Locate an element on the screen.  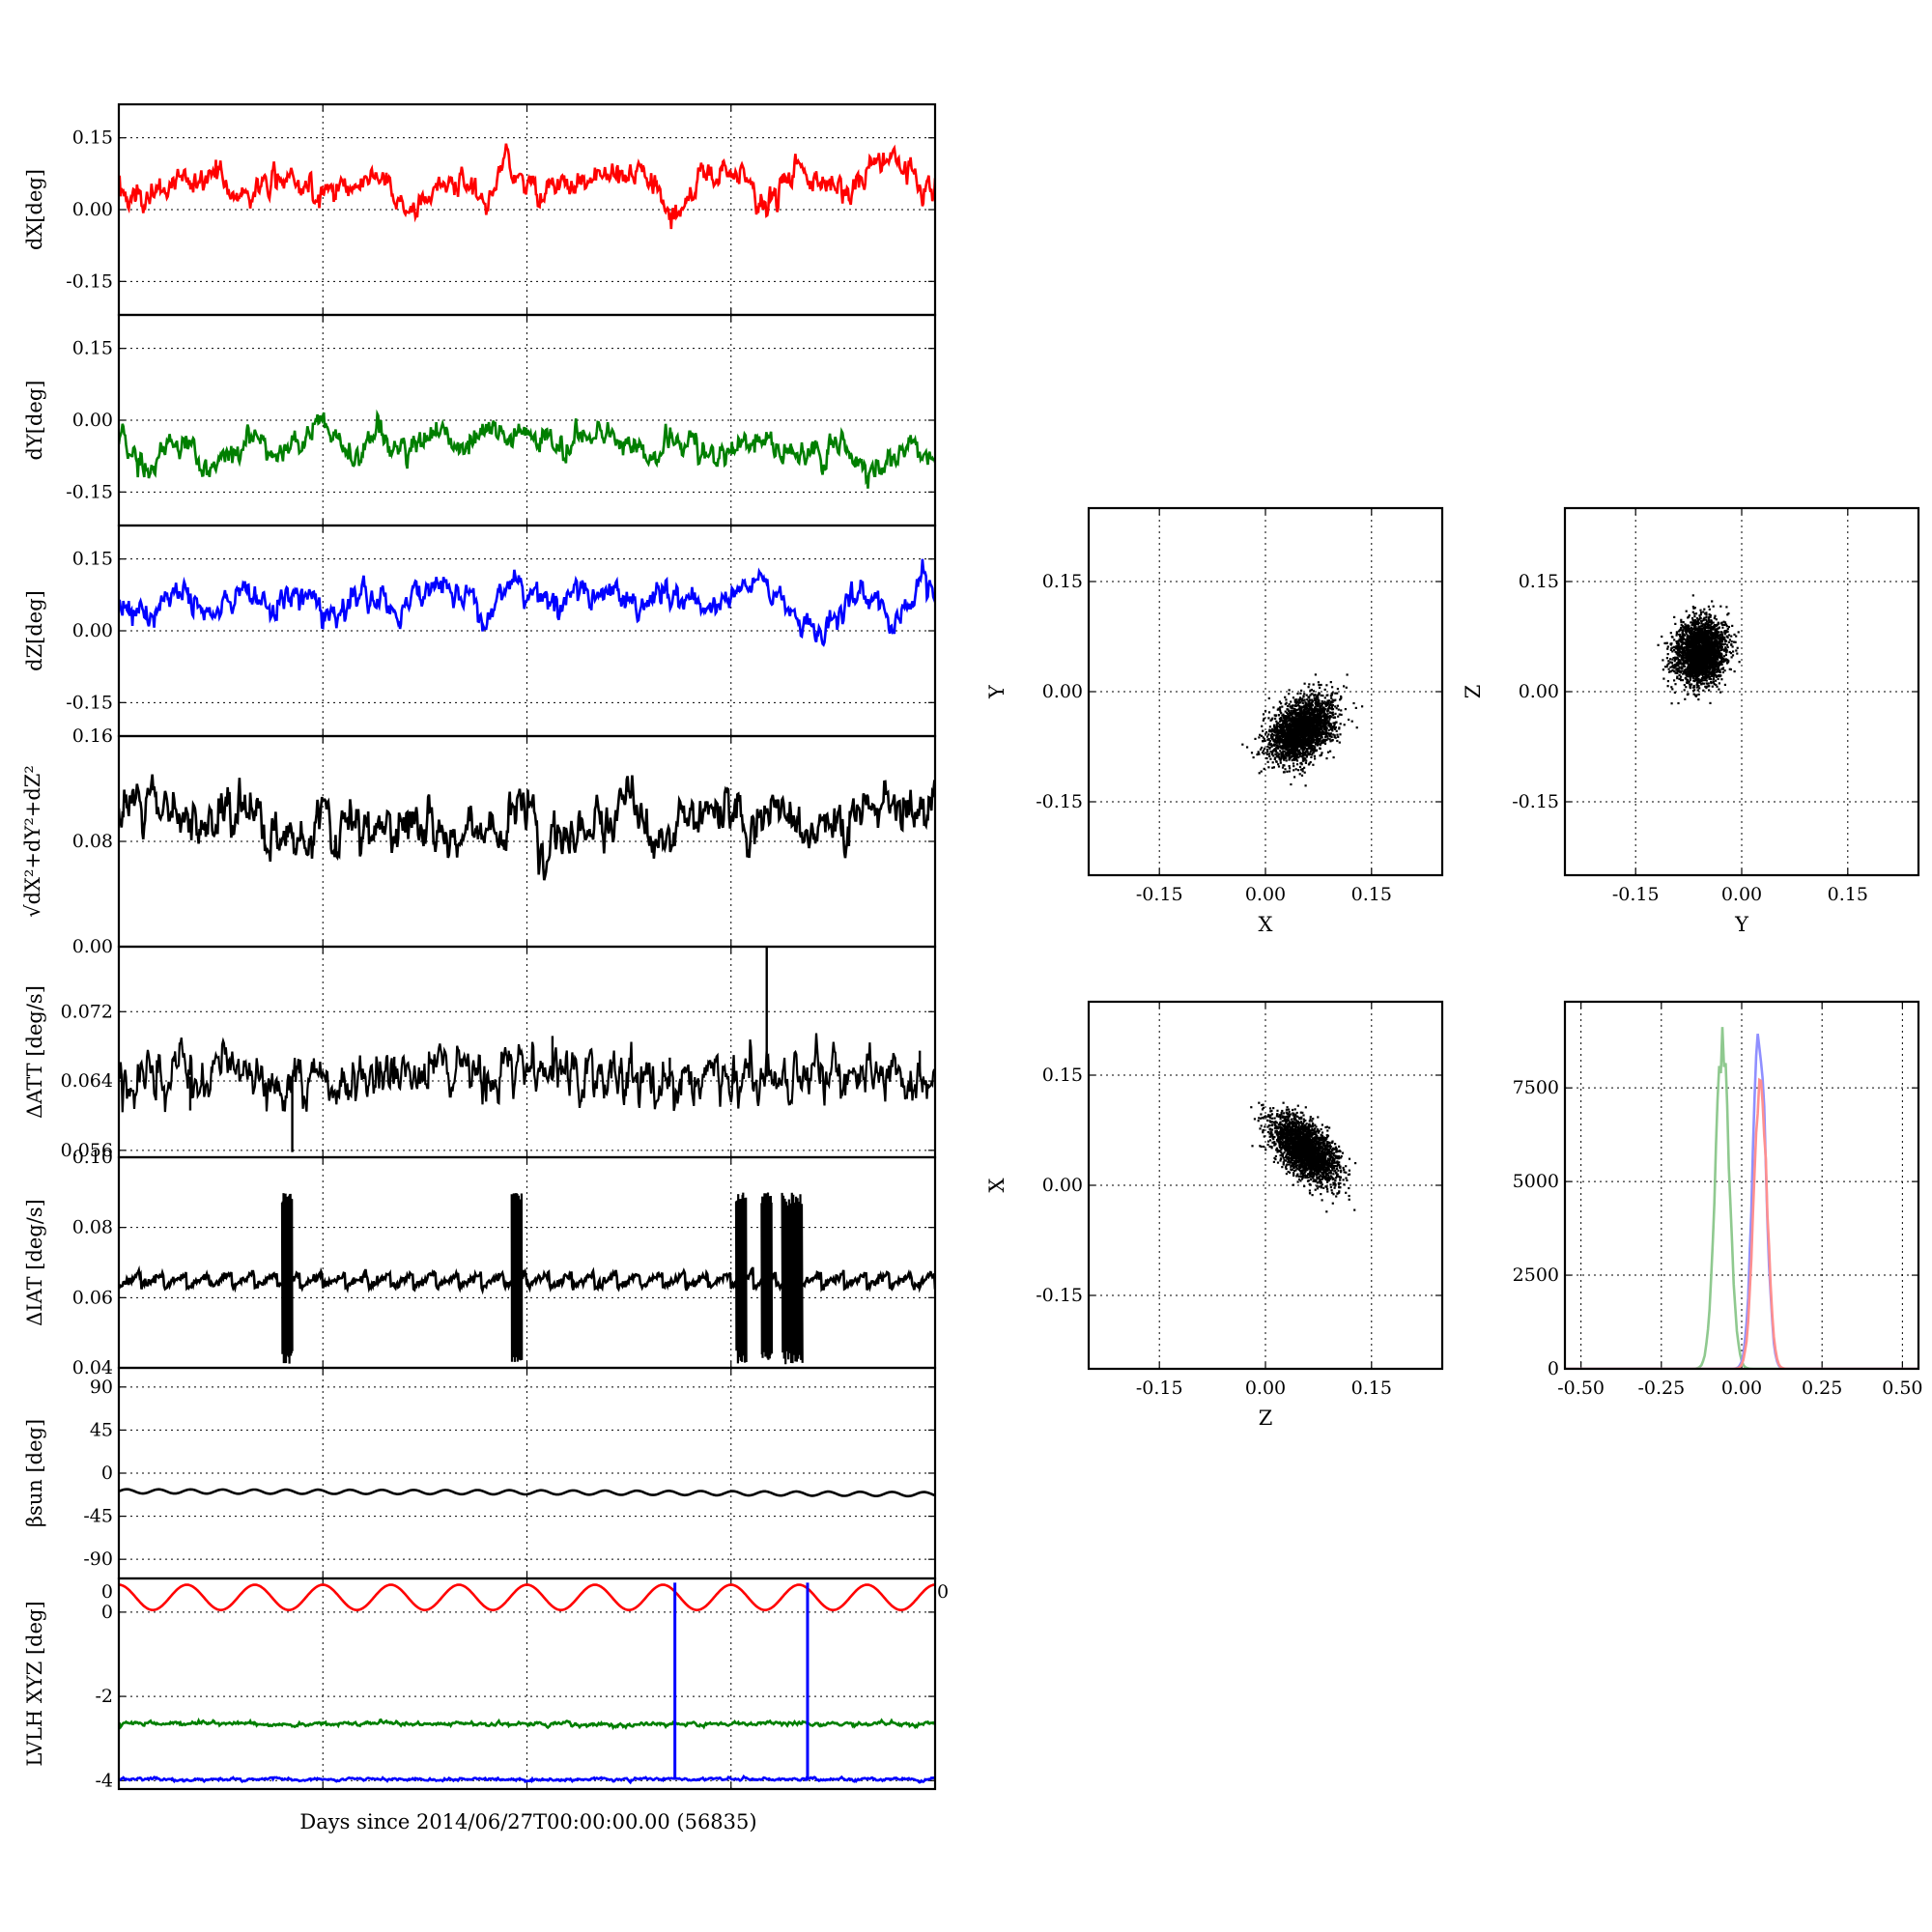
dZ-ytick-label-2: -0.15 is located at coordinates (89, 702).